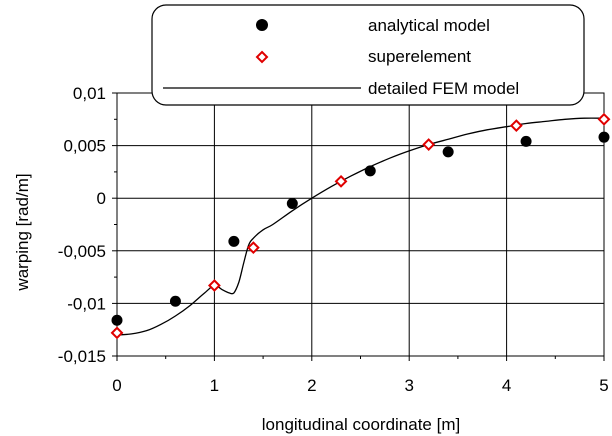 Image resolution: width=612 pixels, height=436 pixels. What do you see at coordinates (82, 356) in the screenshot?
I see `y-tick-label: -0,015` at bounding box center [82, 356].